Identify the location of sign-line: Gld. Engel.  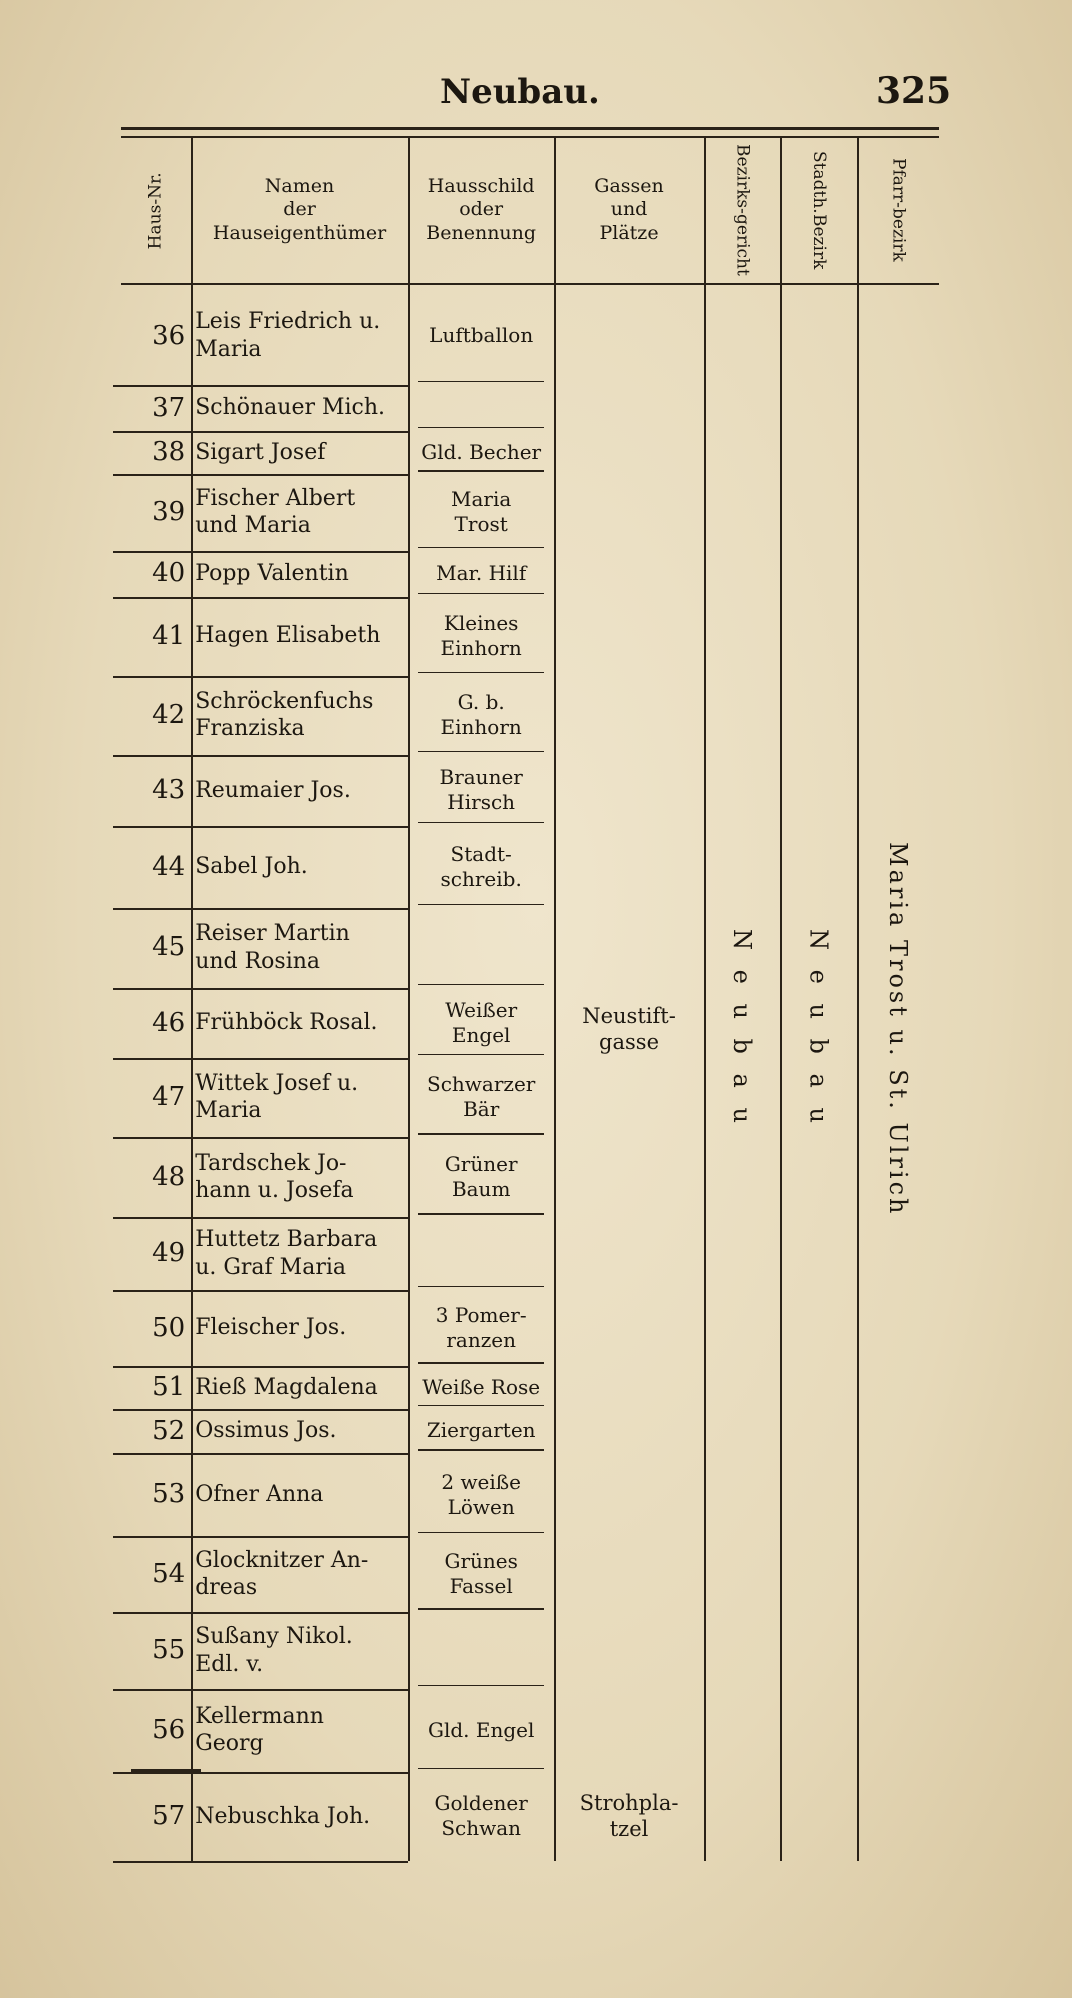
(481, 1729).